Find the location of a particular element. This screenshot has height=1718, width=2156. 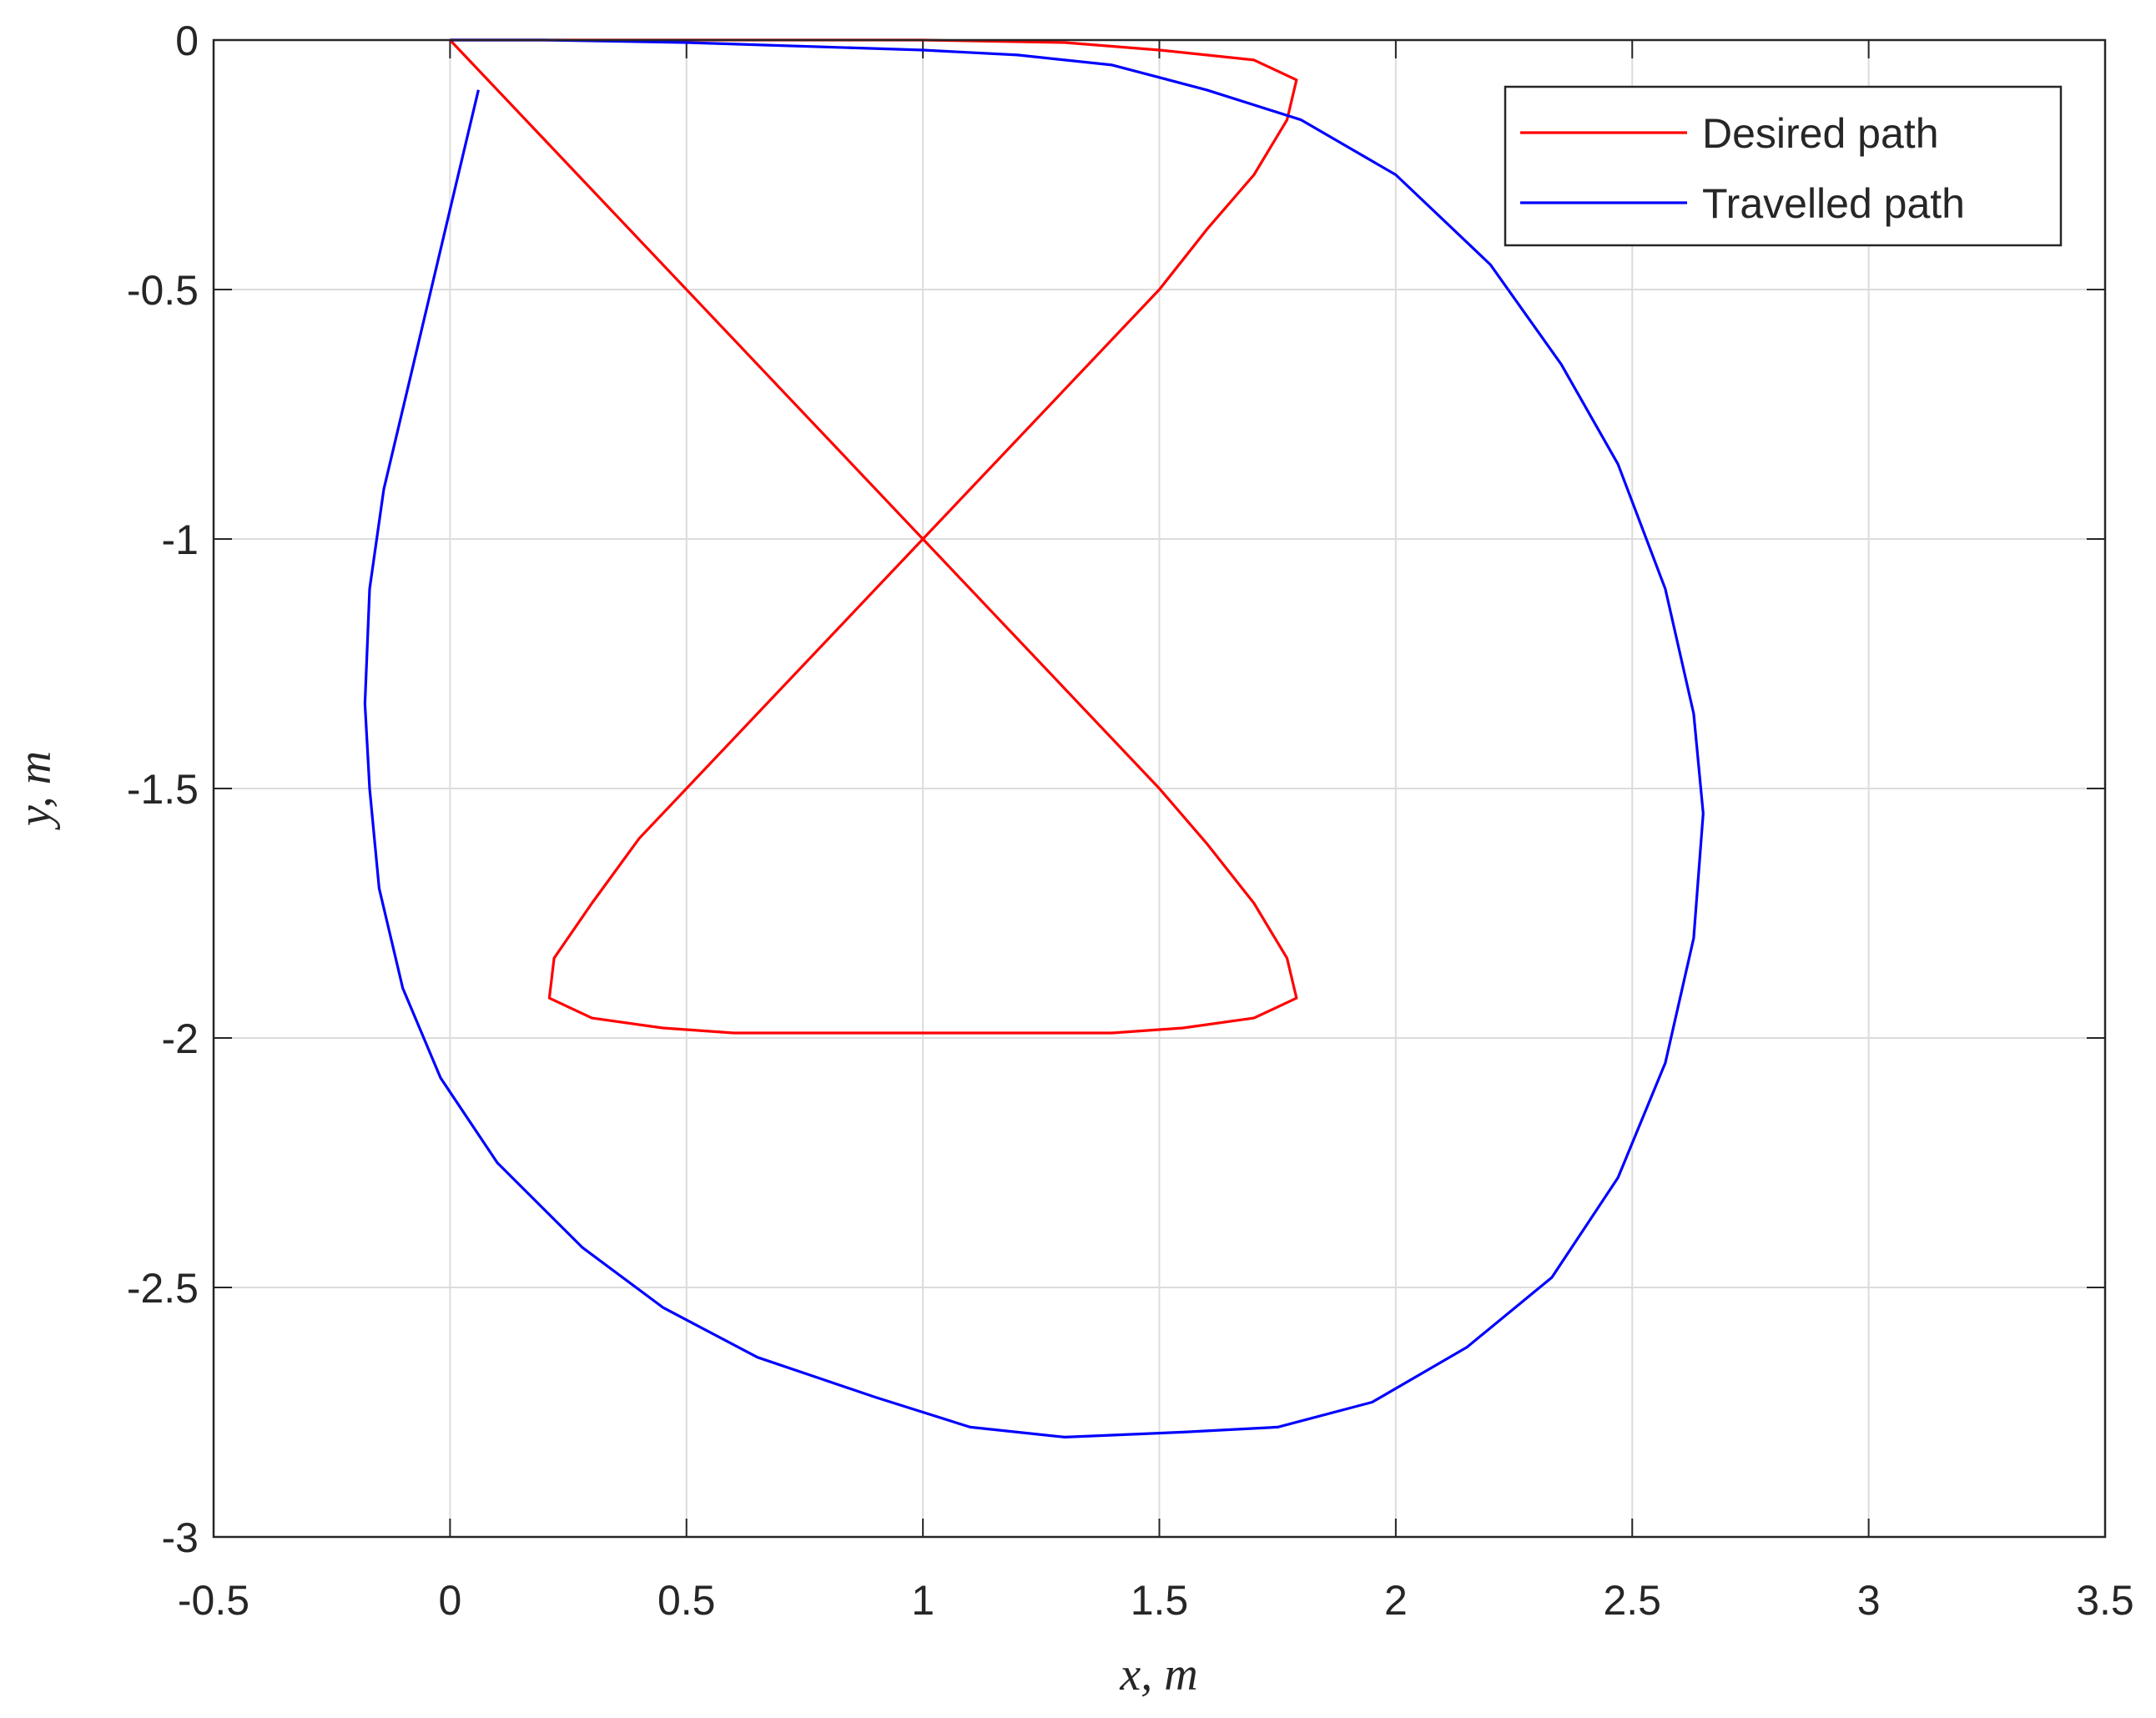

x-tick-label: 2 is located at coordinates (1396, 1601).